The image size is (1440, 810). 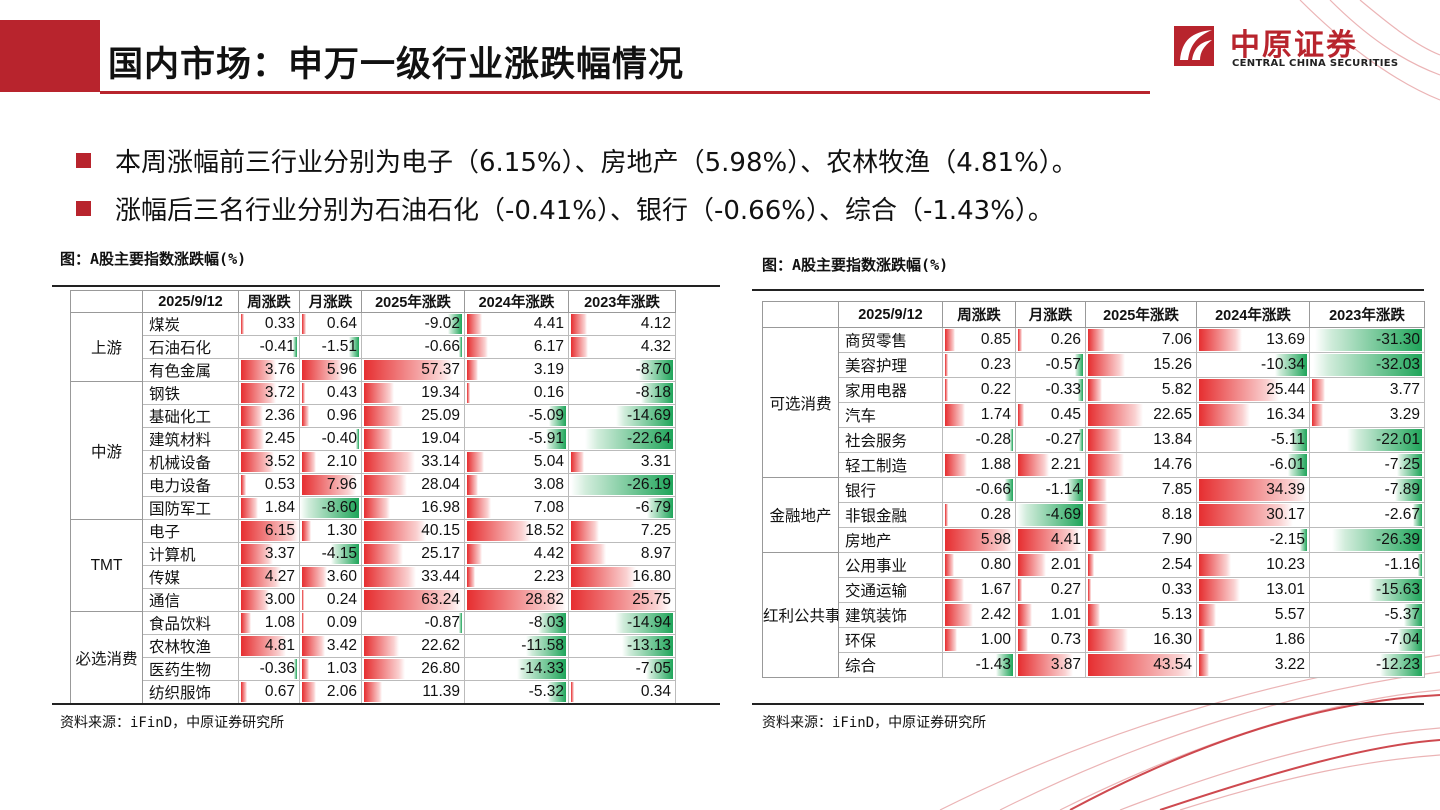 What do you see at coordinates (1253, 314) in the screenshot?
I see `header-2024-change: 2024年涨跌` at bounding box center [1253, 314].